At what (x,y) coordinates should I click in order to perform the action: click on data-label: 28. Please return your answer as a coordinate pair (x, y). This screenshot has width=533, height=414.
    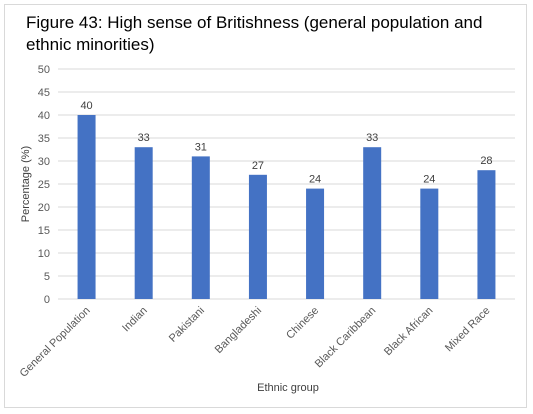
    Looking at the image, I should click on (486, 161).